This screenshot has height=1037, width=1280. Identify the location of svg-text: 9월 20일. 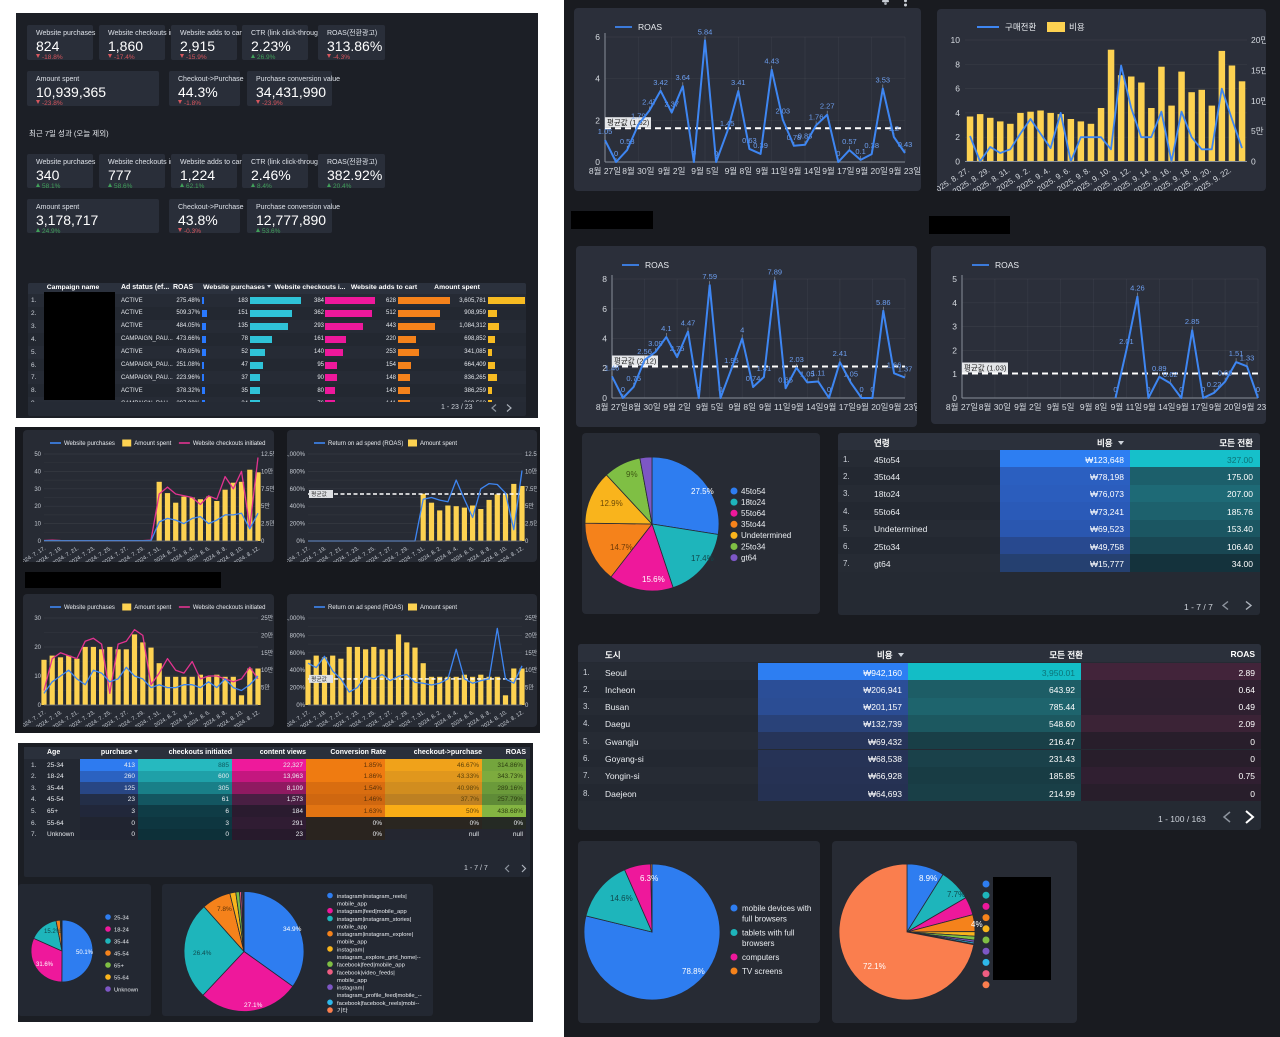
(872, 171).